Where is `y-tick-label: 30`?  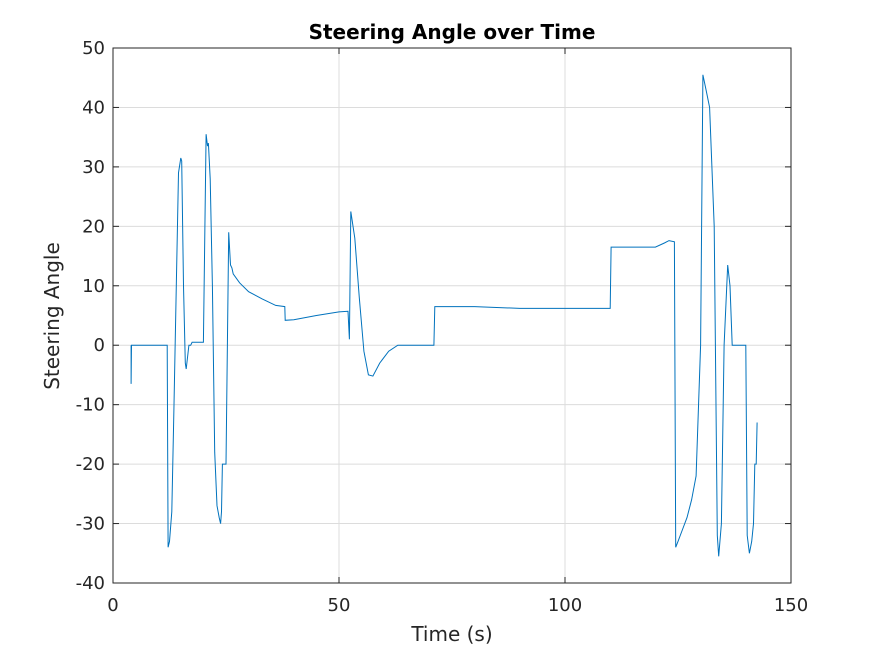 y-tick-label: 30 is located at coordinates (93, 167).